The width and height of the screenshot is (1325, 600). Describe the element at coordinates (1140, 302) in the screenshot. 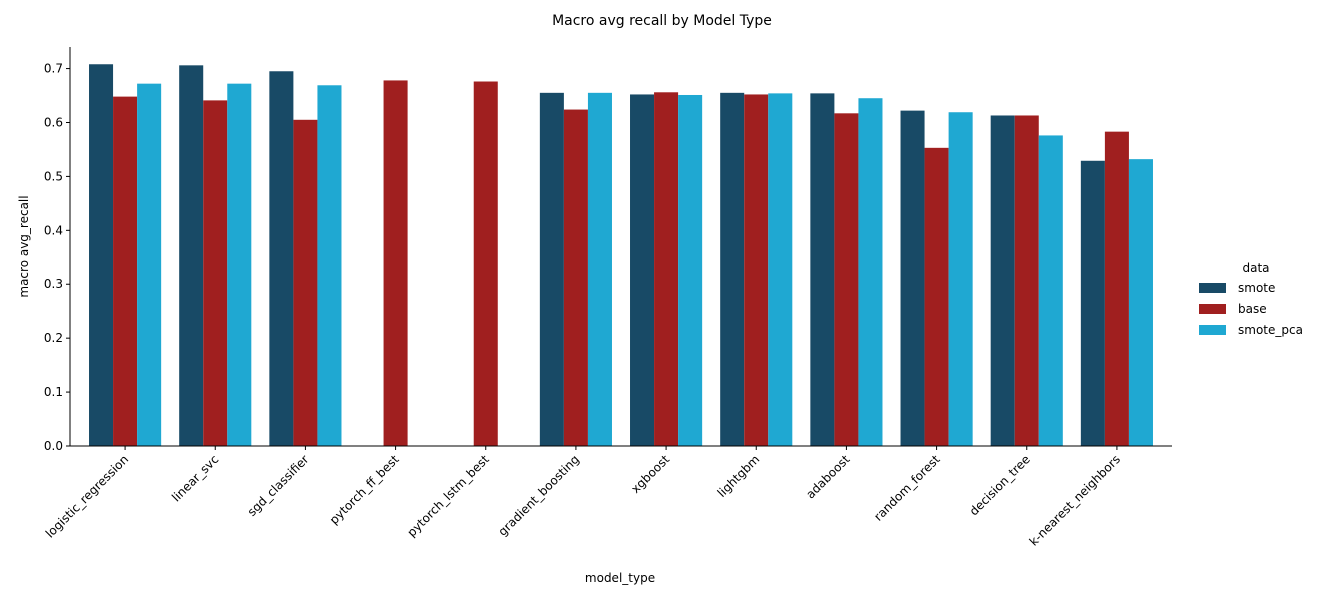

I see `bar-smote_pca-k-nearest_neighbors` at that location.